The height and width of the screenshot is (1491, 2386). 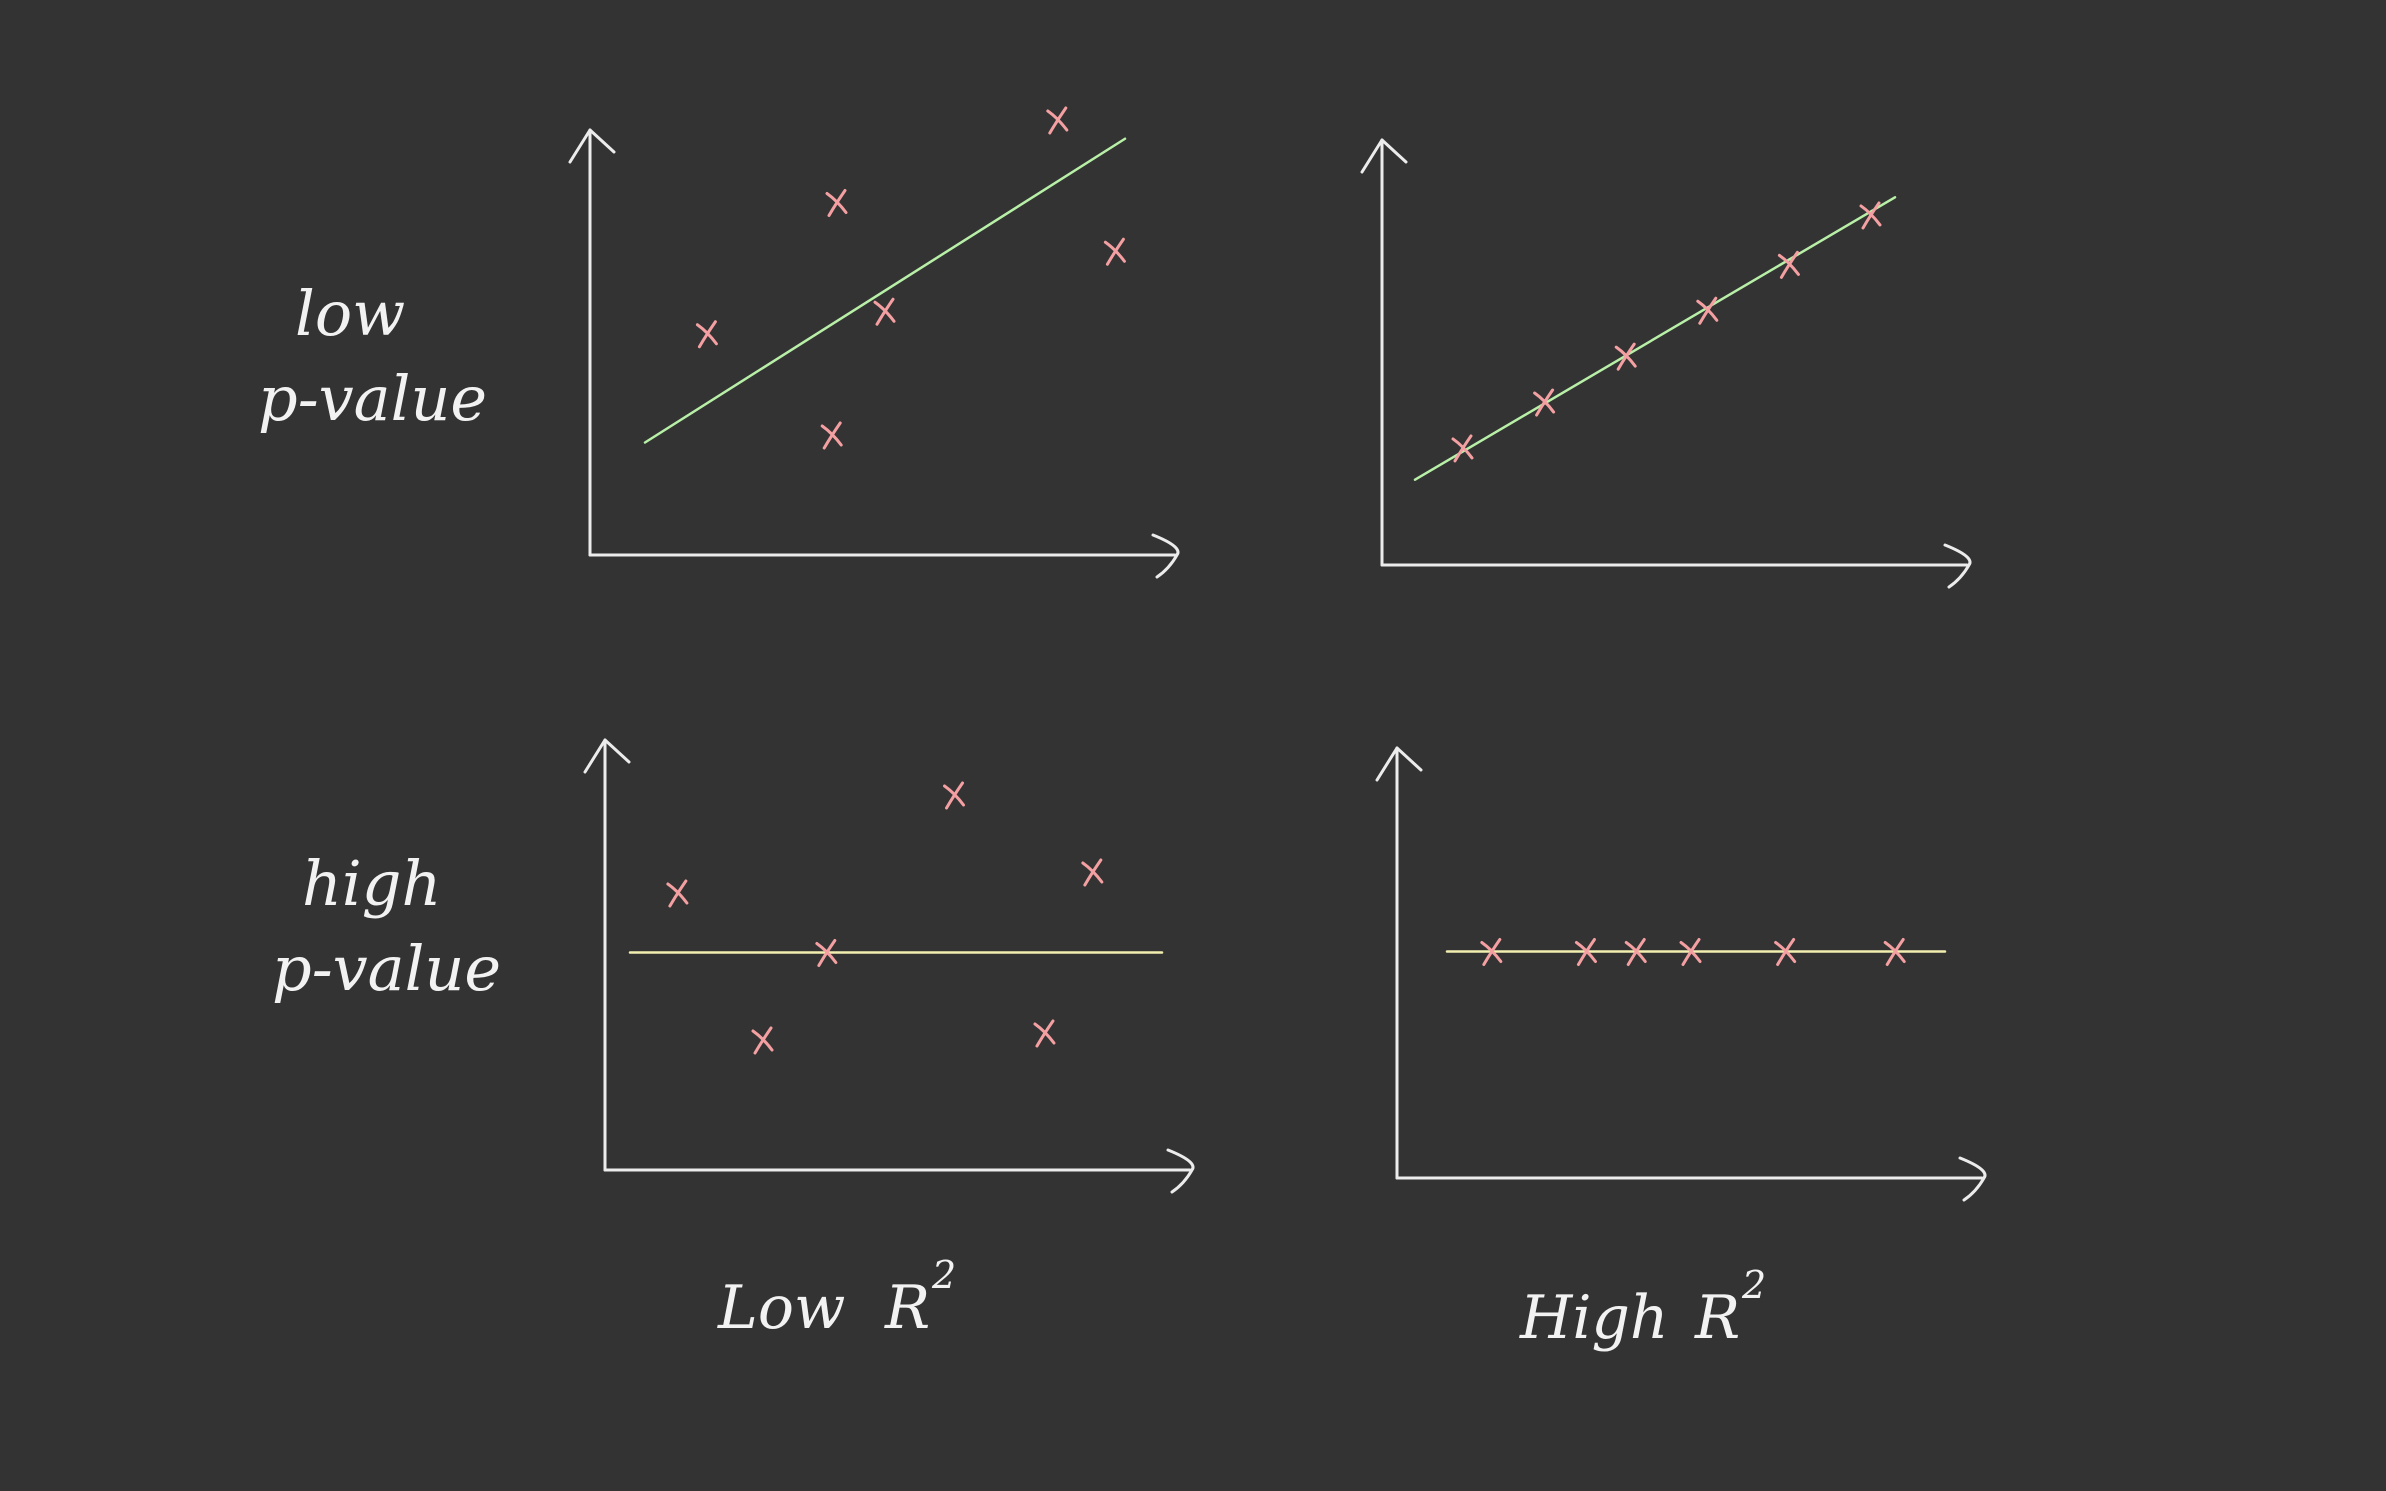 What do you see at coordinates (1753, 1285) in the screenshot?
I see `column-label-high-superscript: 2` at bounding box center [1753, 1285].